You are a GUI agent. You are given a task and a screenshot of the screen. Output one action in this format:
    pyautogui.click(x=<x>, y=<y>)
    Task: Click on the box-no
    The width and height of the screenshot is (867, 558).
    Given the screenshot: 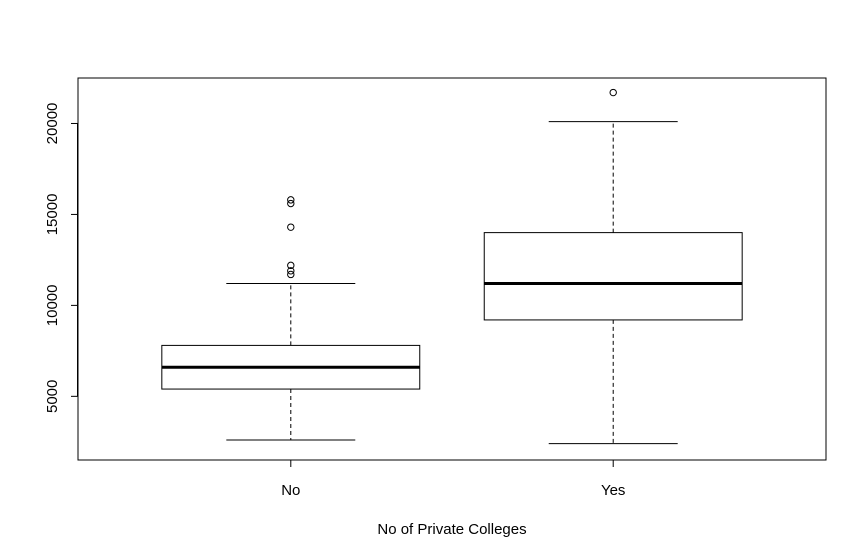 What is the action you would take?
    pyautogui.click(x=291, y=318)
    